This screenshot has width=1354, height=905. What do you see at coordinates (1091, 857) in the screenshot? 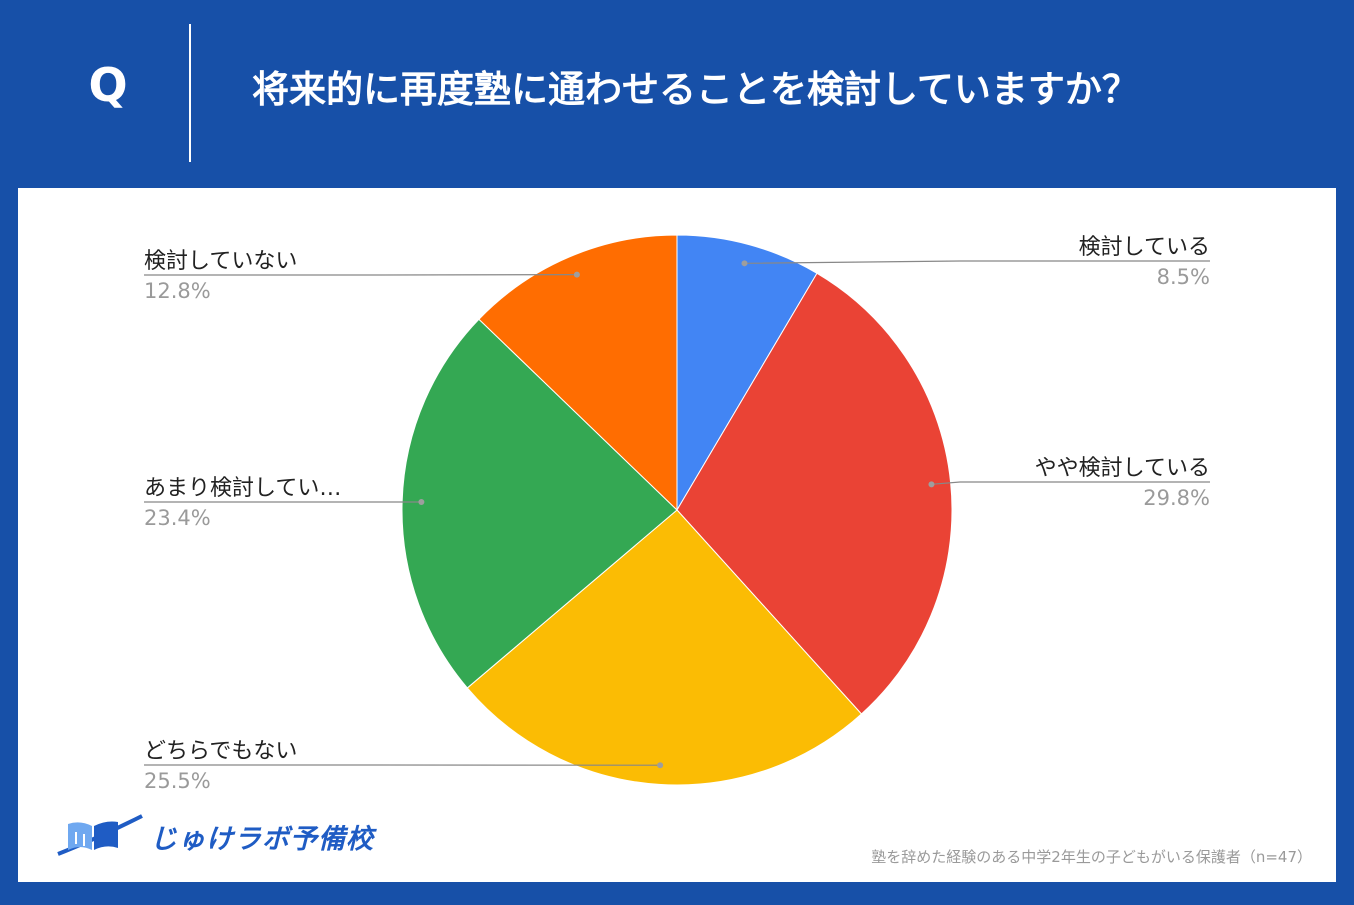
I see `sample-footnote: 塾を辞めた経験のある中学2年生の子どもがいる保護者（n=47）` at bounding box center [1091, 857].